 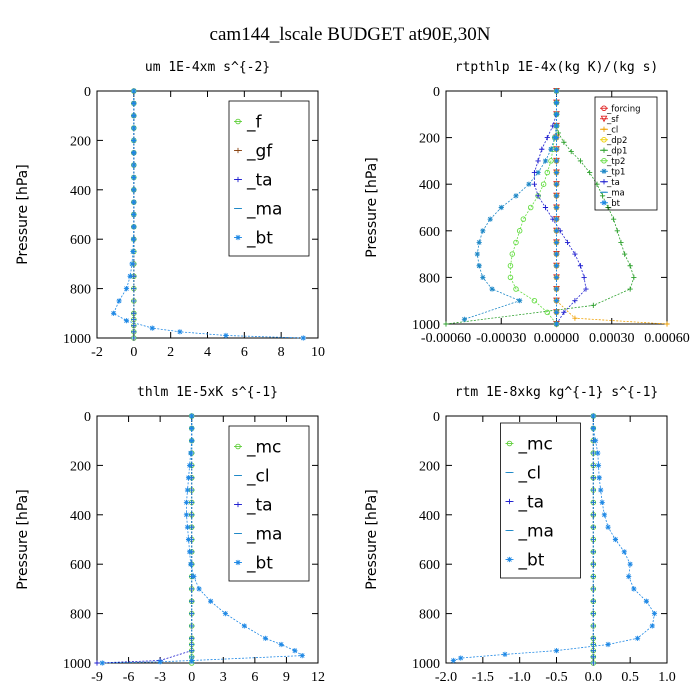 I want to click on x-tick-label: 8, so click(x=281, y=352).